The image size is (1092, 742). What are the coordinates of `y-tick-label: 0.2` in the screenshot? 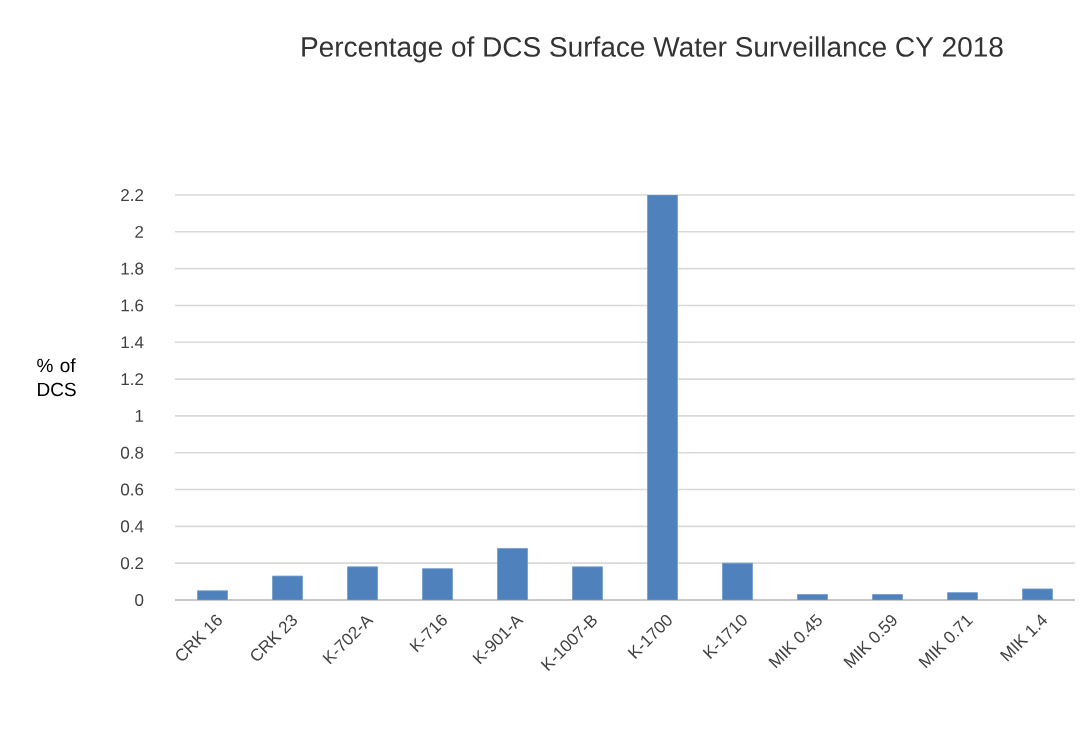 It's located at (132, 563).